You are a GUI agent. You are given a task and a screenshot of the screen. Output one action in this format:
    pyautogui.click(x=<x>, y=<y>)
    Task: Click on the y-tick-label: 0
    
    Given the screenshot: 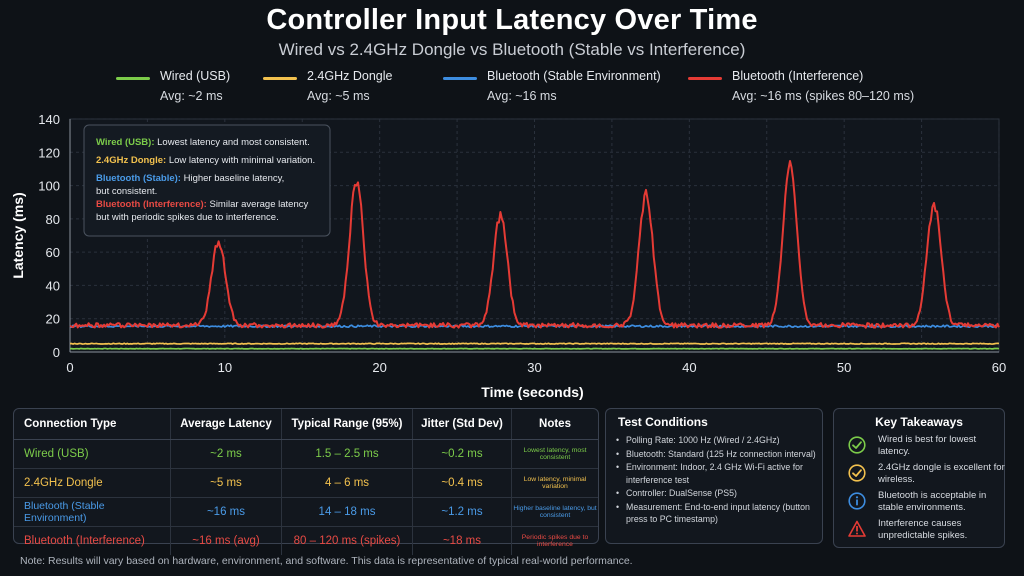 What is the action you would take?
    pyautogui.click(x=56, y=352)
    